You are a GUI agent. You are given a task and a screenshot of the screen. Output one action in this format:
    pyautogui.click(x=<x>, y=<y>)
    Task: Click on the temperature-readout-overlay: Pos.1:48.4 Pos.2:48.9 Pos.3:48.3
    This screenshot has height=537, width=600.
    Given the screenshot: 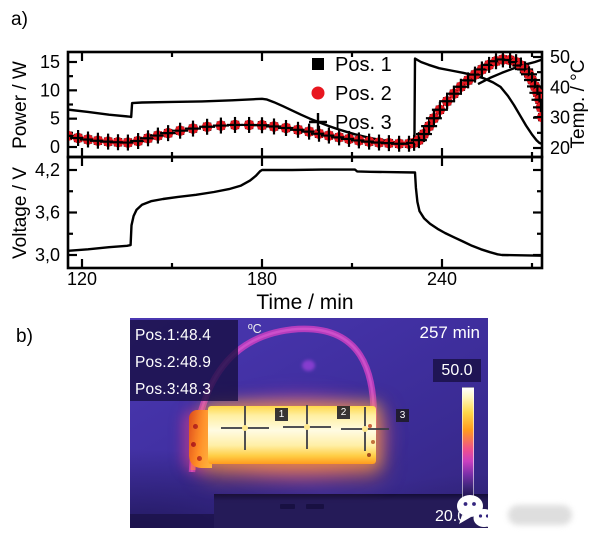 What is the action you would take?
    pyautogui.click(x=184, y=360)
    